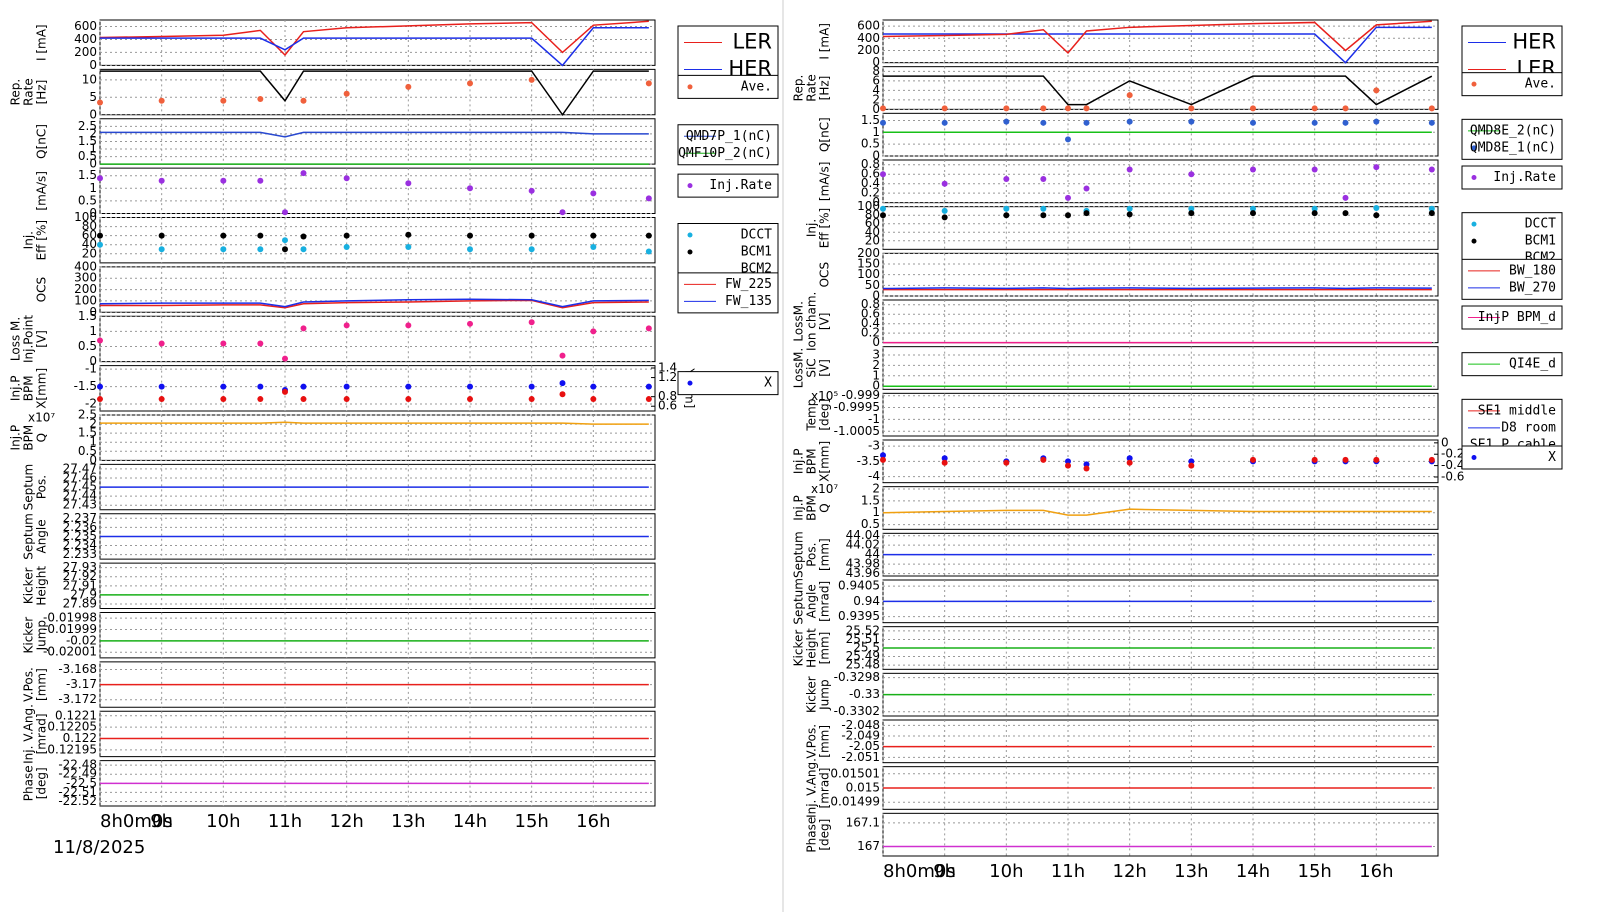 The width and height of the screenshot is (1606, 912). What do you see at coordinates (825, 741) in the screenshot?
I see `y-axis-label: [mm]` at bounding box center [825, 741].